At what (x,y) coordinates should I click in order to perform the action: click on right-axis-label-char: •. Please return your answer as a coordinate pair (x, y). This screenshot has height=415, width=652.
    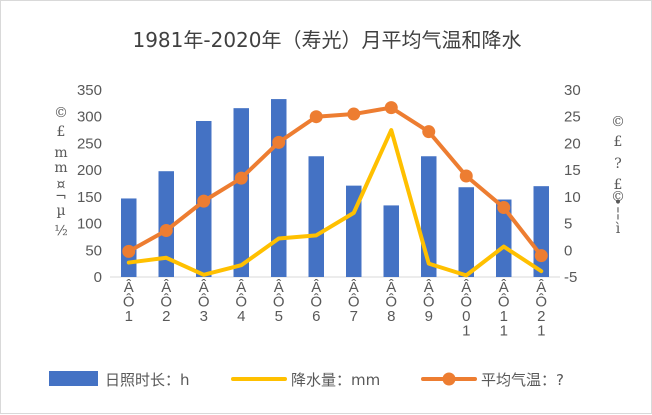
    Looking at the image, I should click on (618, 203).